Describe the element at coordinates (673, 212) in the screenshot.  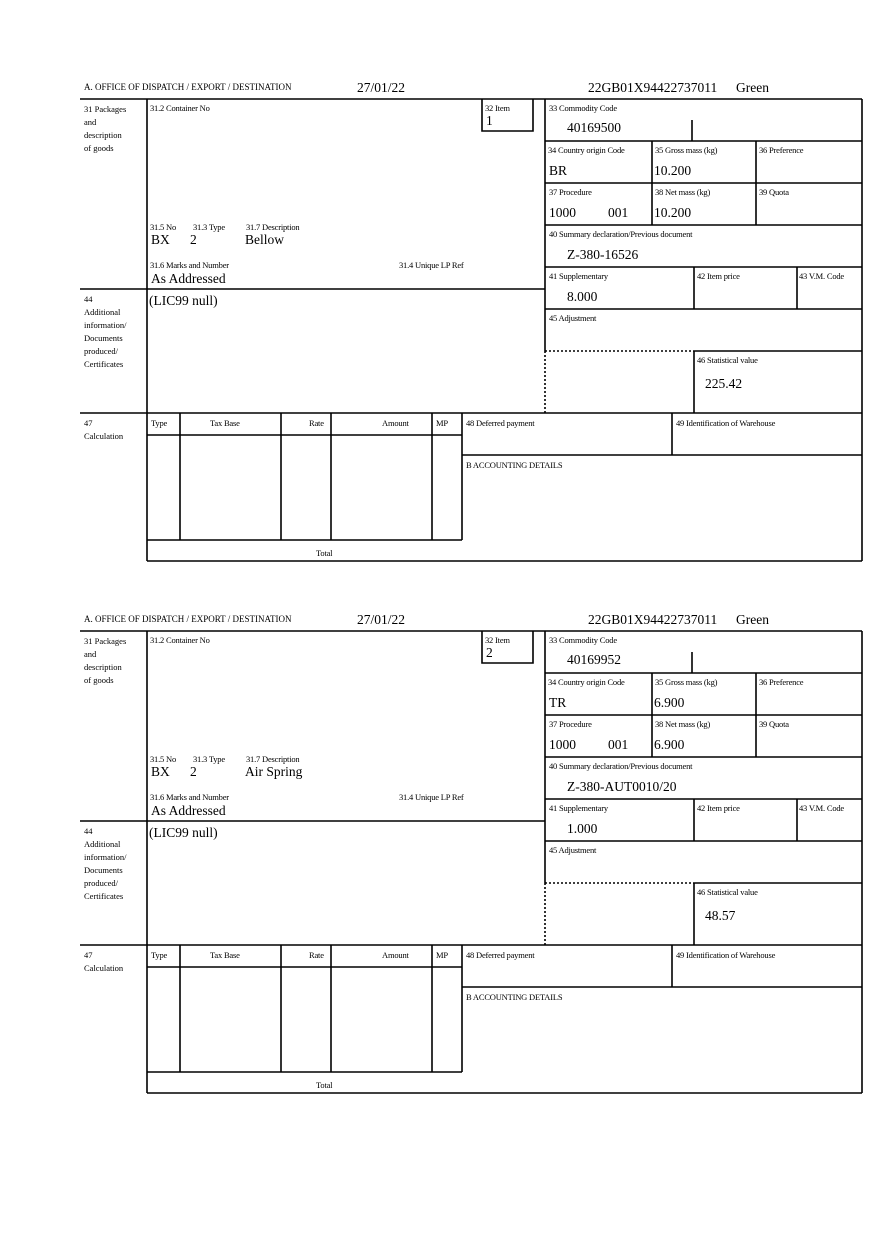
I see `net-mass: 10.200` at that location.